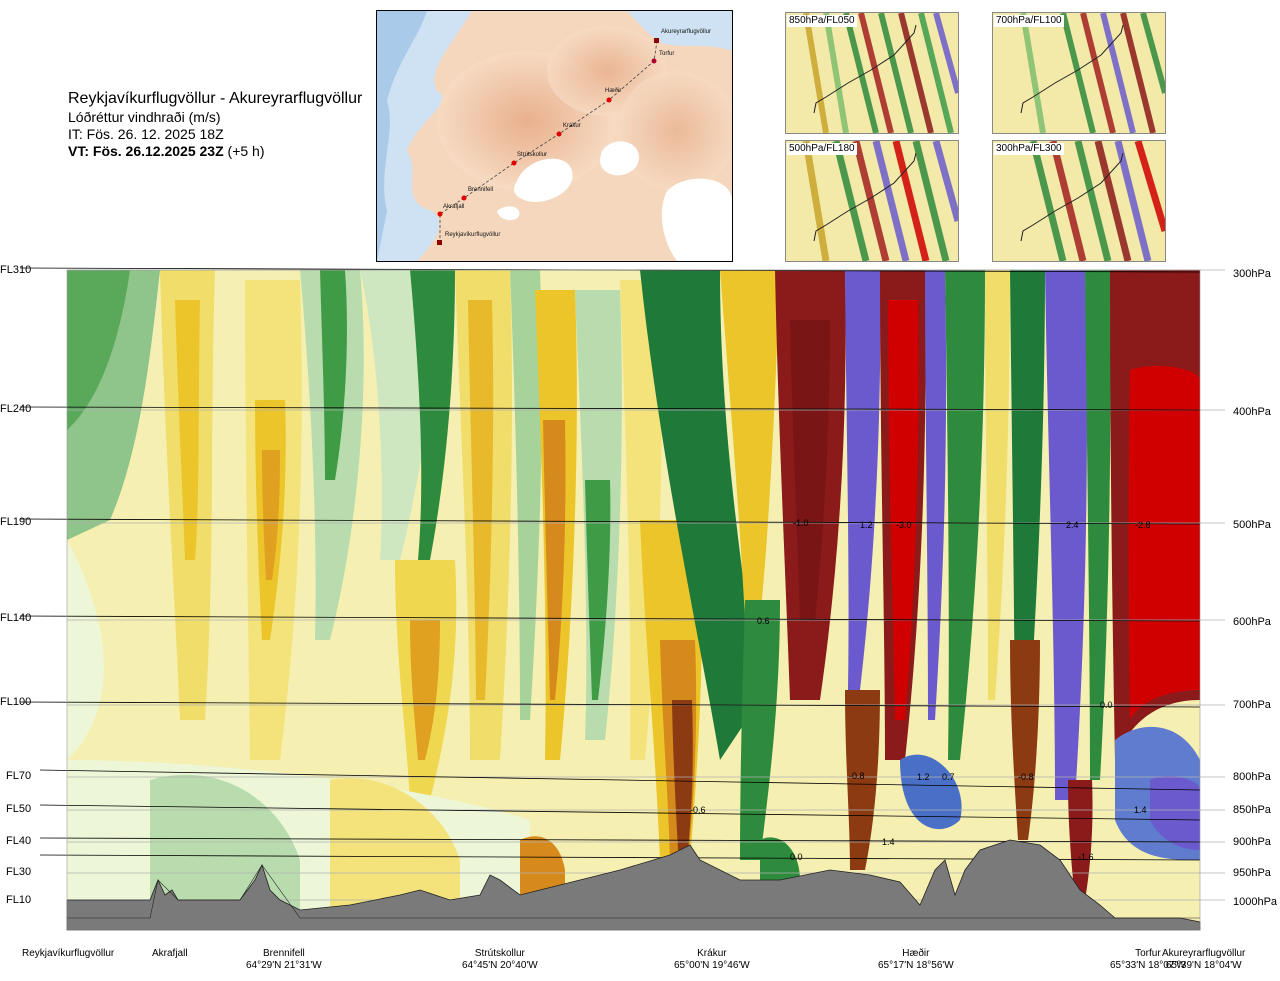  What do you see at coordinates (1252, 777) in the screenshot?
I see `hpa-label: 800hPa` at bounding box center [1252, 777].